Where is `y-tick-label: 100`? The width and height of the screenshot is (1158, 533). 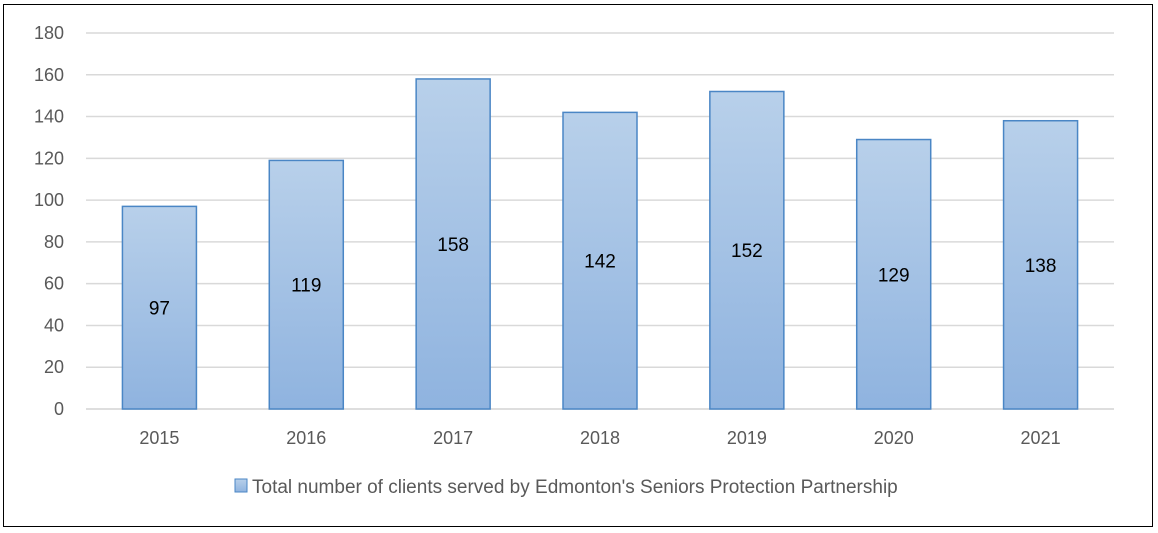 y-tick-label: 100 is located at coordinates (49, 200).